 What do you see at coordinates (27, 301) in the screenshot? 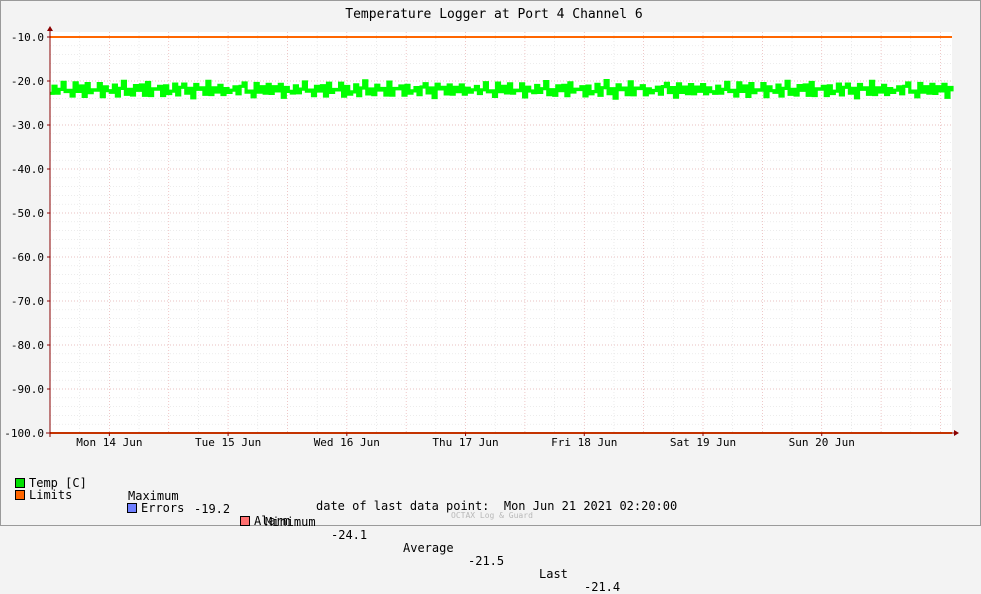
I see `y-tick-label: -70.0` at bounding box center [27, 301].